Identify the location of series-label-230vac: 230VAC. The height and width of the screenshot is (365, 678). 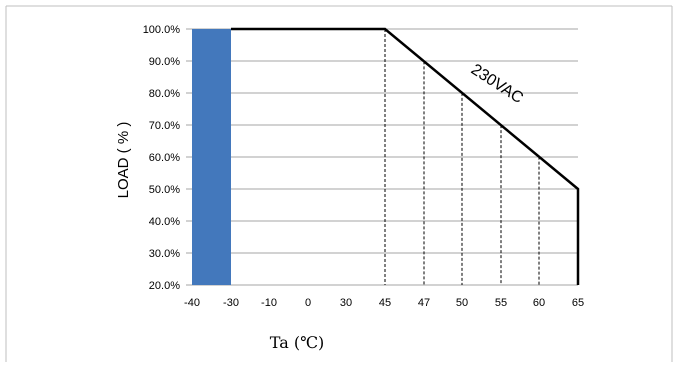
(497, 84).